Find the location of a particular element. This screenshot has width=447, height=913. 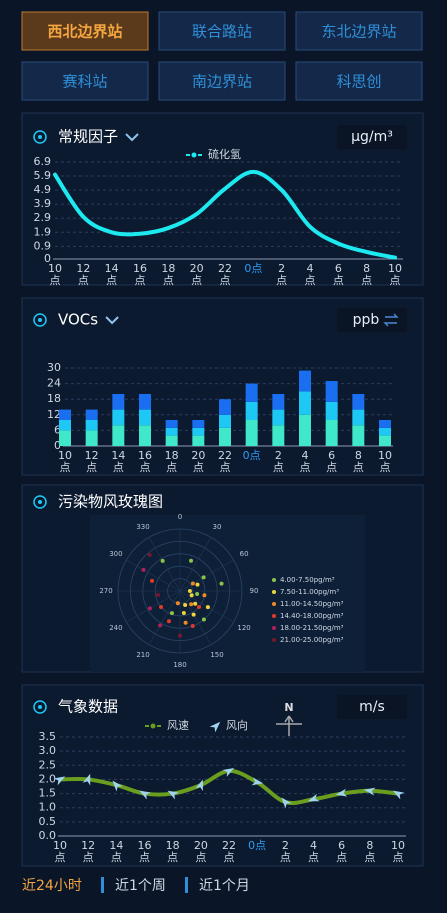

station-label: 东北边界站 is located at coordinates (358, 32).